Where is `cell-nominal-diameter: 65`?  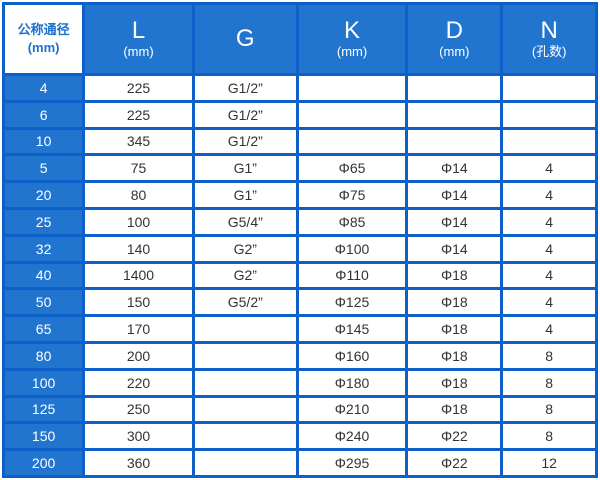 cell-nominal-diameter: 65 is located at coordinates (44, 329).